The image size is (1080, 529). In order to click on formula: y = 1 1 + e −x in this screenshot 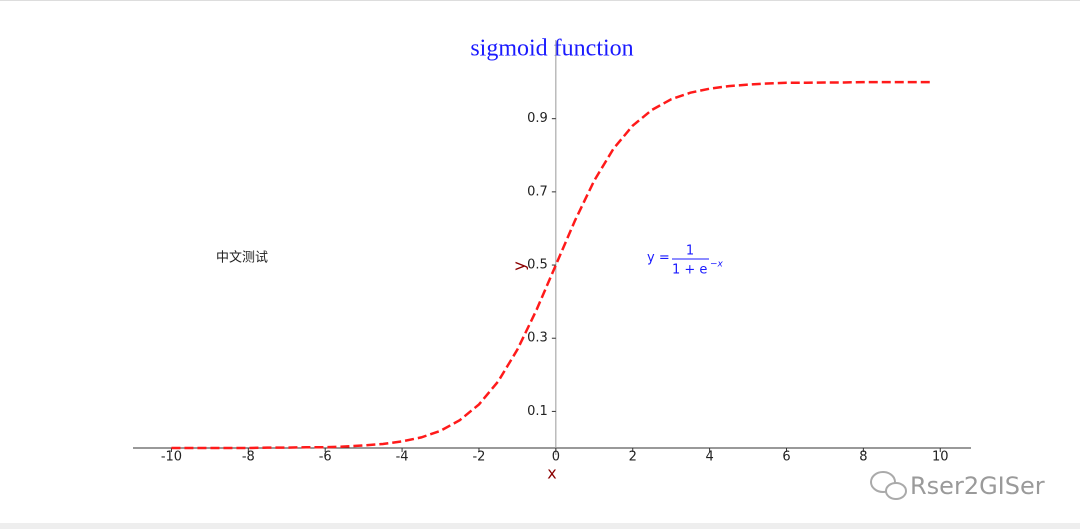, I will do `click(685, 261)`.